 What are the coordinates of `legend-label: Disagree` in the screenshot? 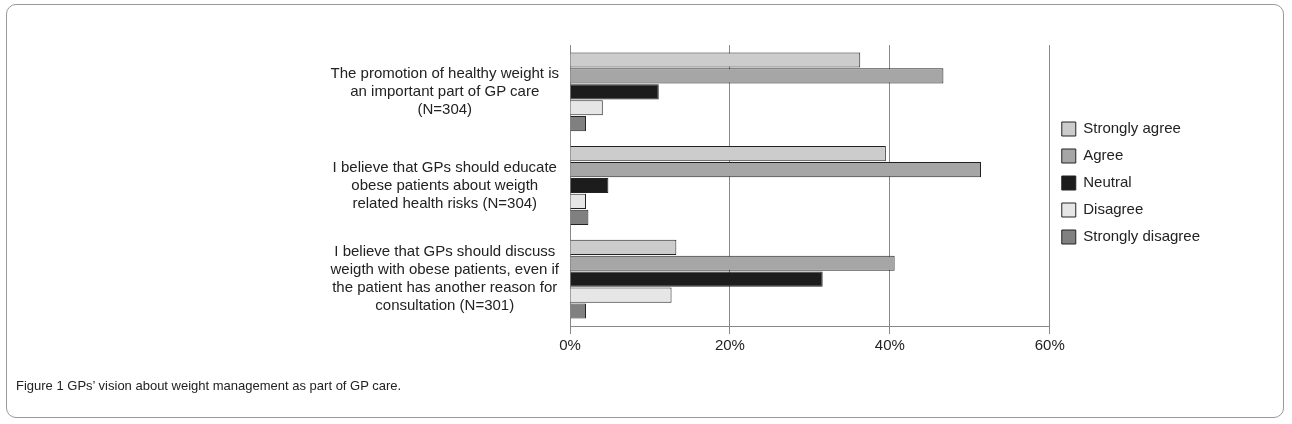 It's located at (1113, 209).